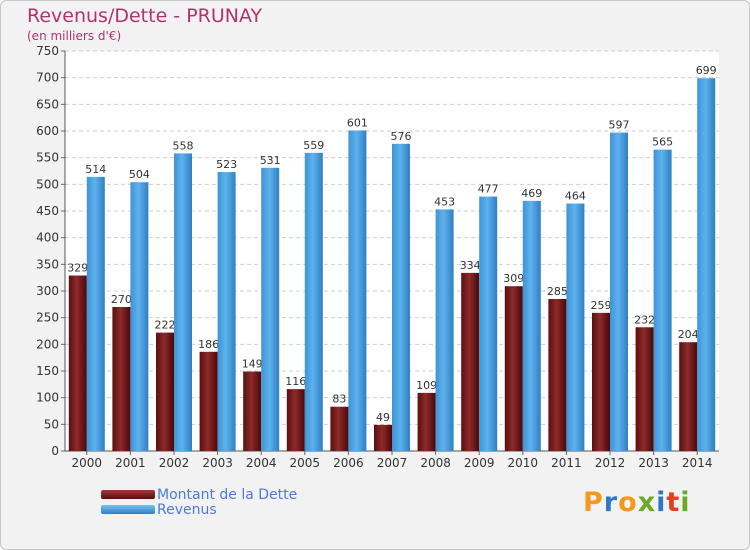  What do you see at coordinates (145, 16) in the screenshot?
I see `chart-title: Revenus/Dette - PRUNAY` at bounding box center [145, 16].